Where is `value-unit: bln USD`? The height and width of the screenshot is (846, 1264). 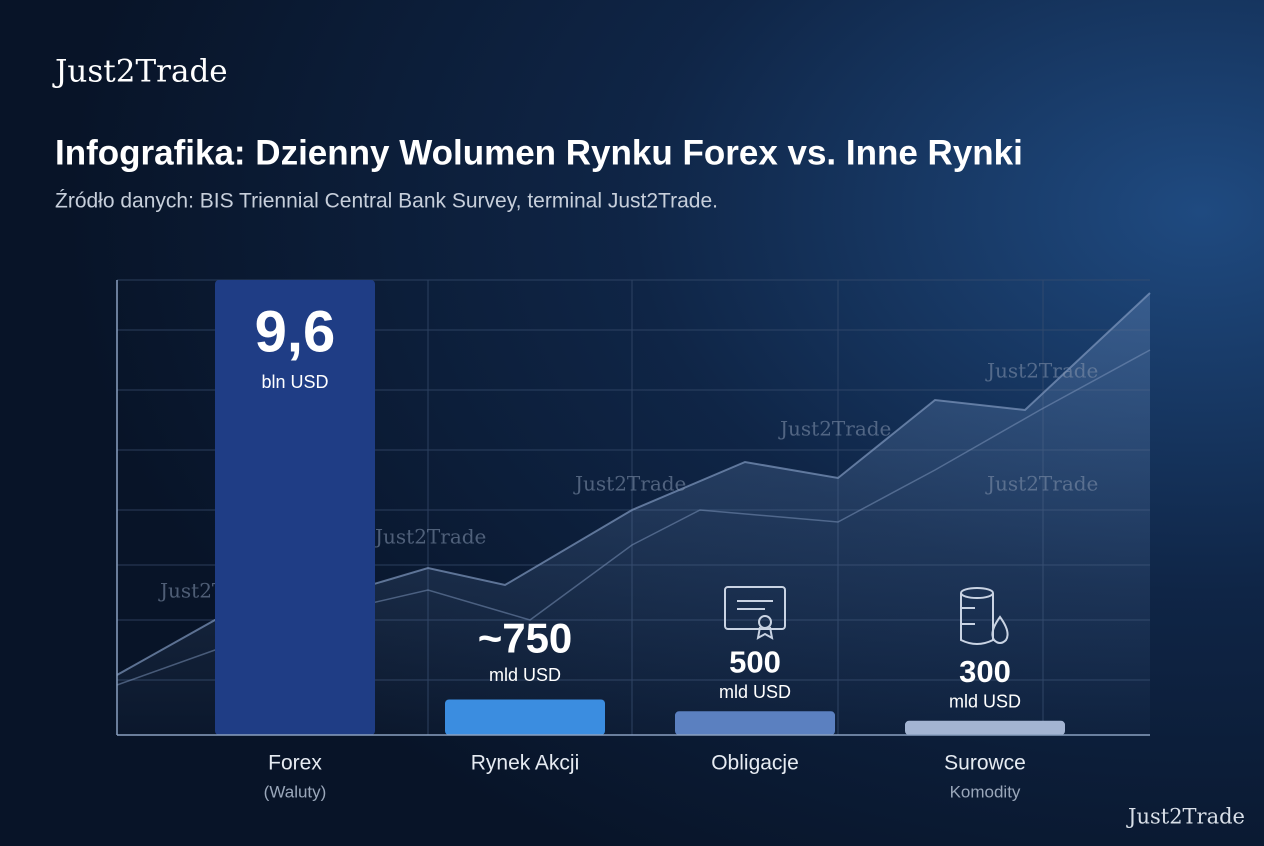
value-unit: bln USD is located at coordinates (294, 382).